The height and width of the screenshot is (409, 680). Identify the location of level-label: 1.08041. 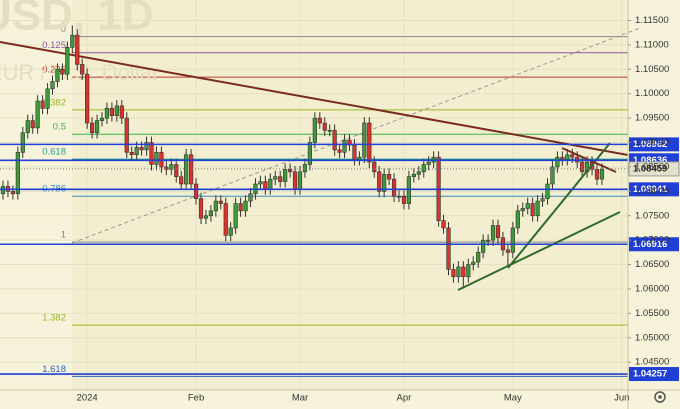
(650, 189).